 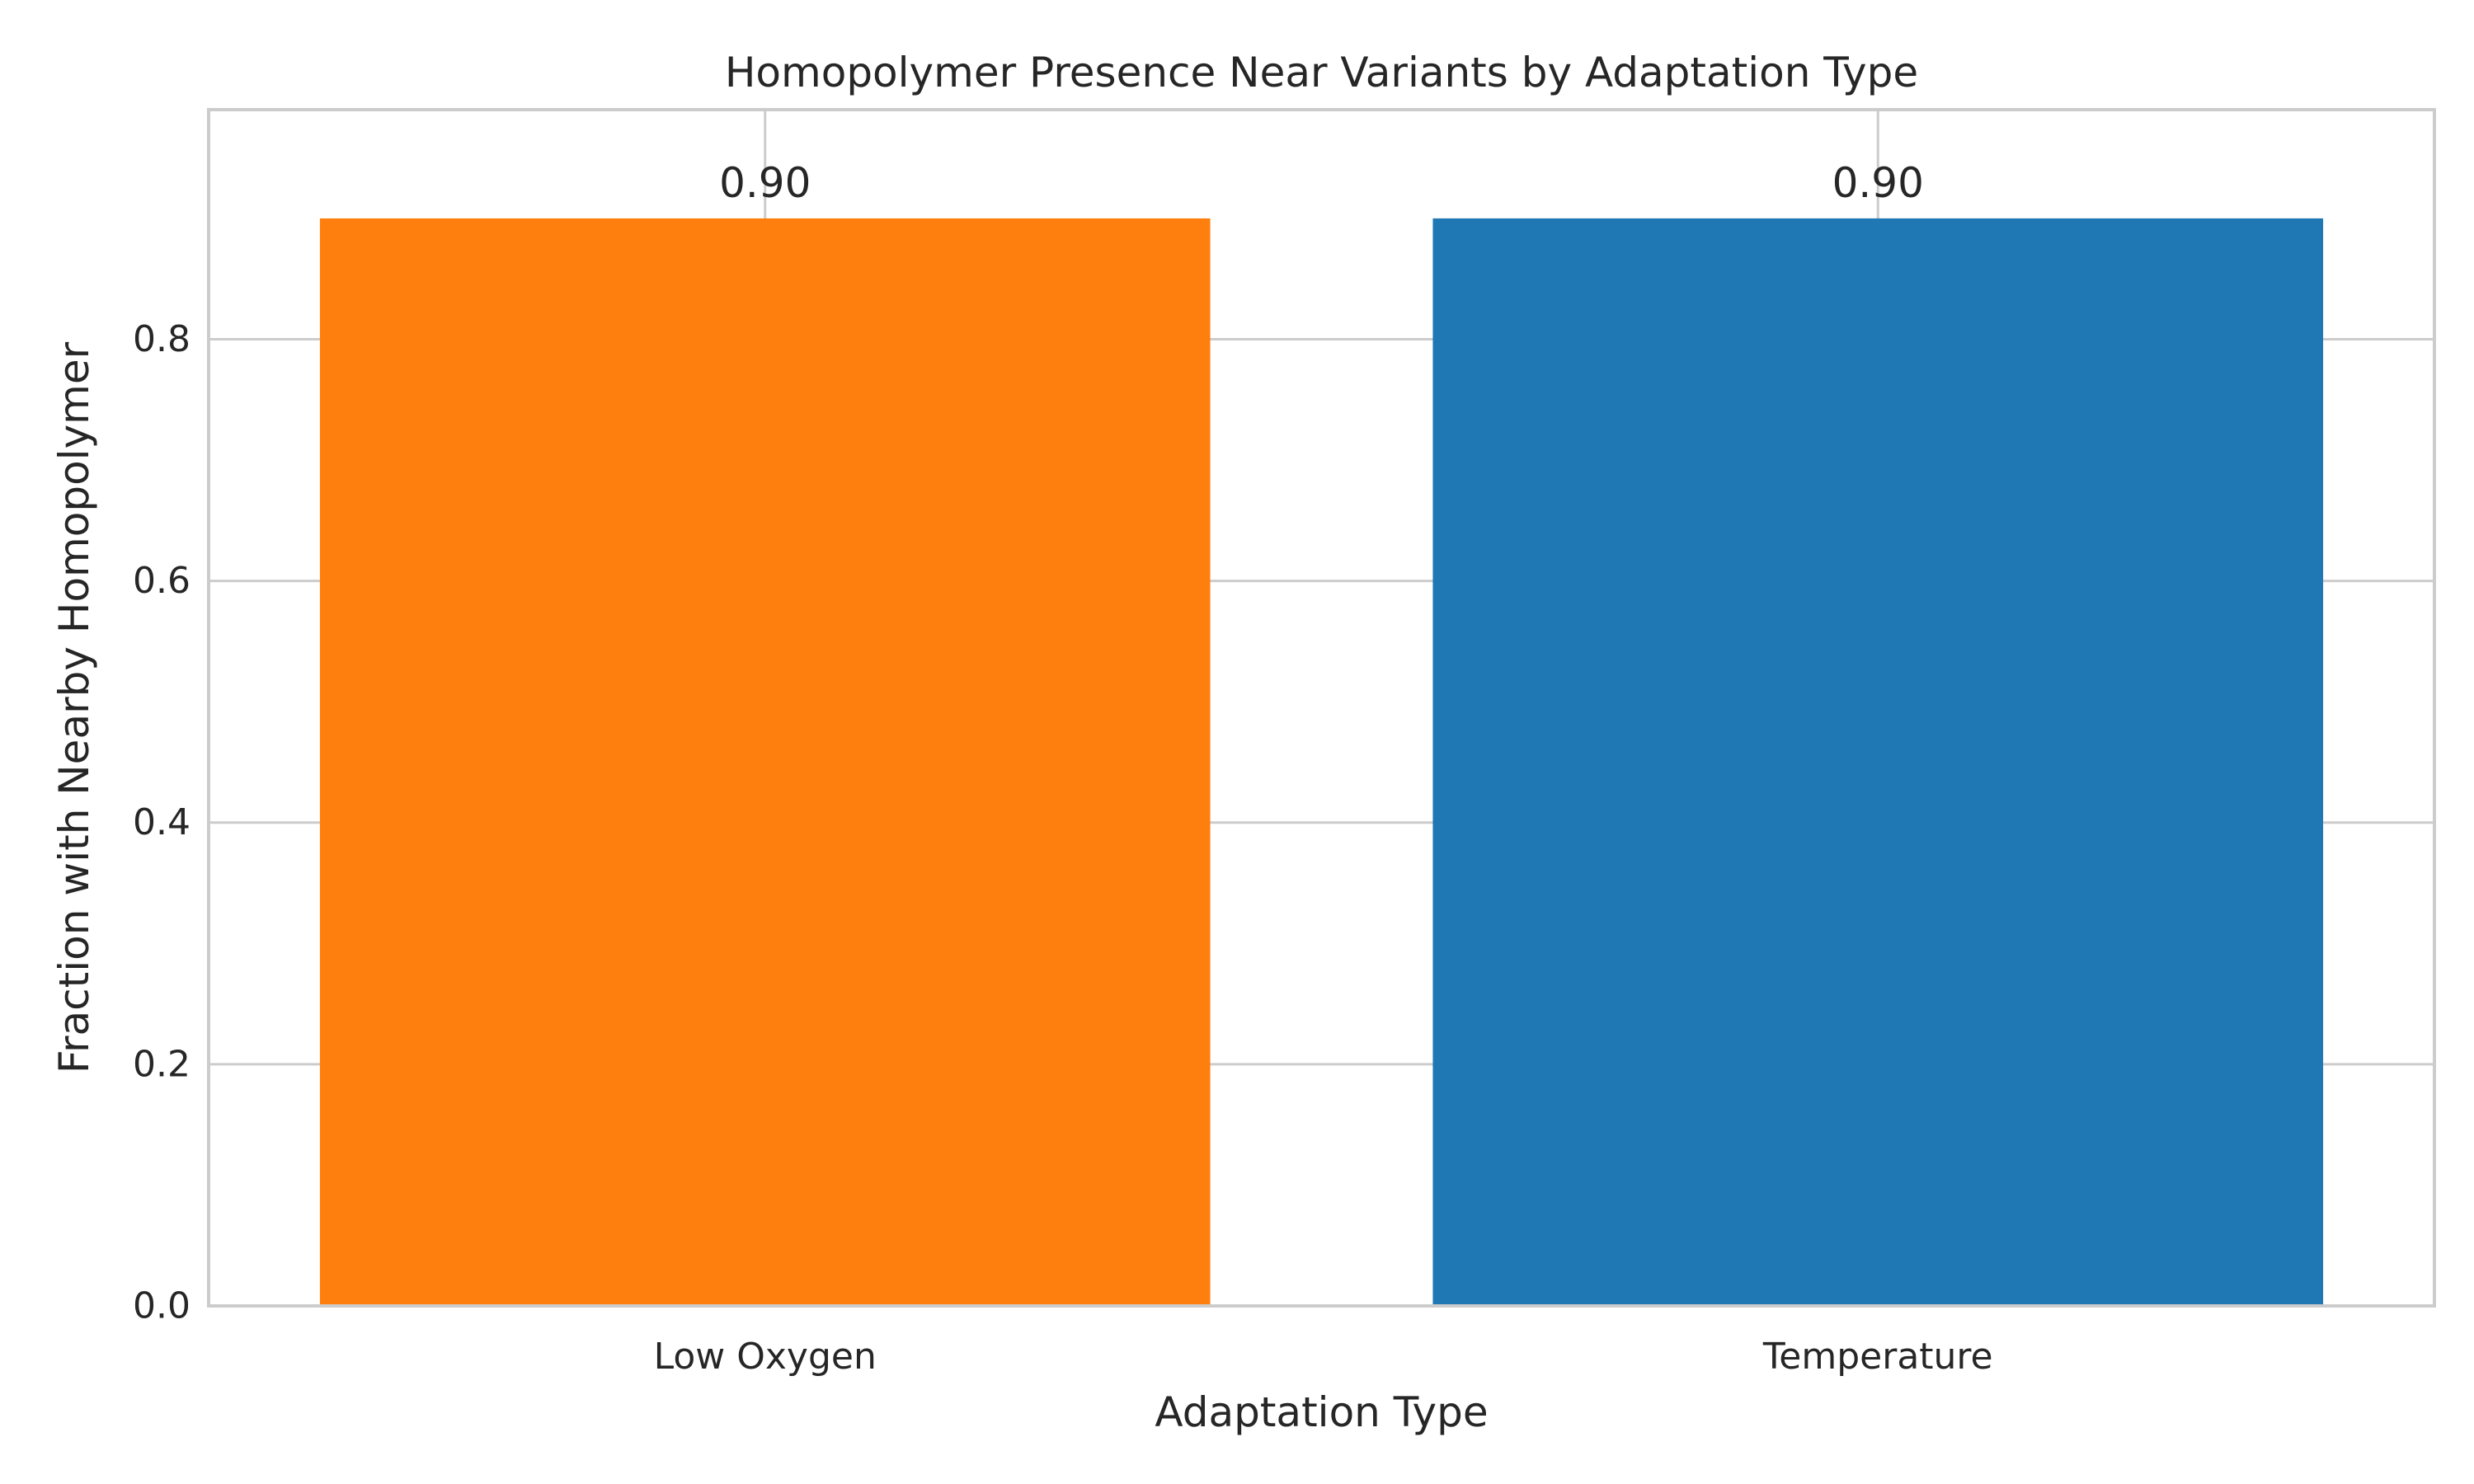 What do you see at coordinates (161, 1306) in the screenshot?
I see `y-tick-label: 0.0` at bounding box center [161, 1306].